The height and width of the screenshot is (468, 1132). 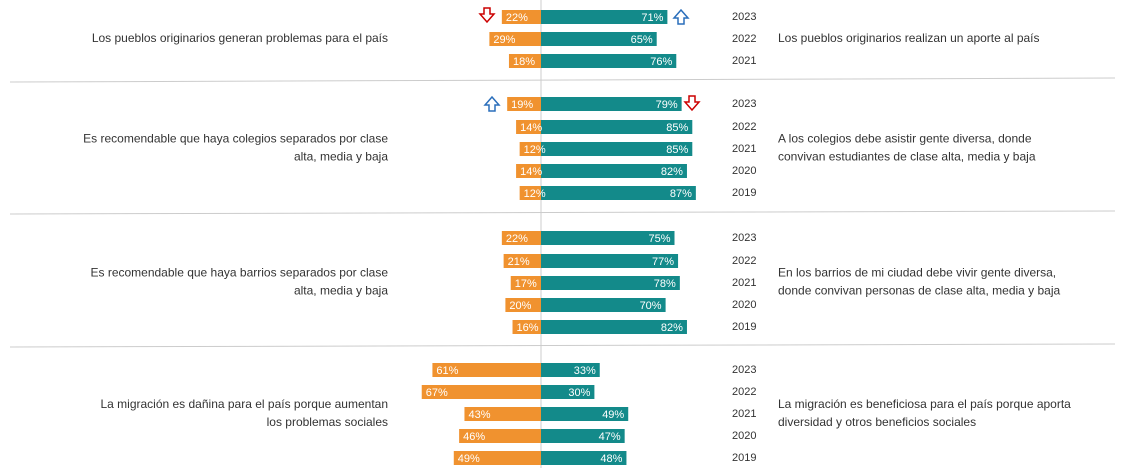 What do you see at coordinates (437, 393) in the screenshot?
I see `value-label: 67%` at bounding box center [437, 393].